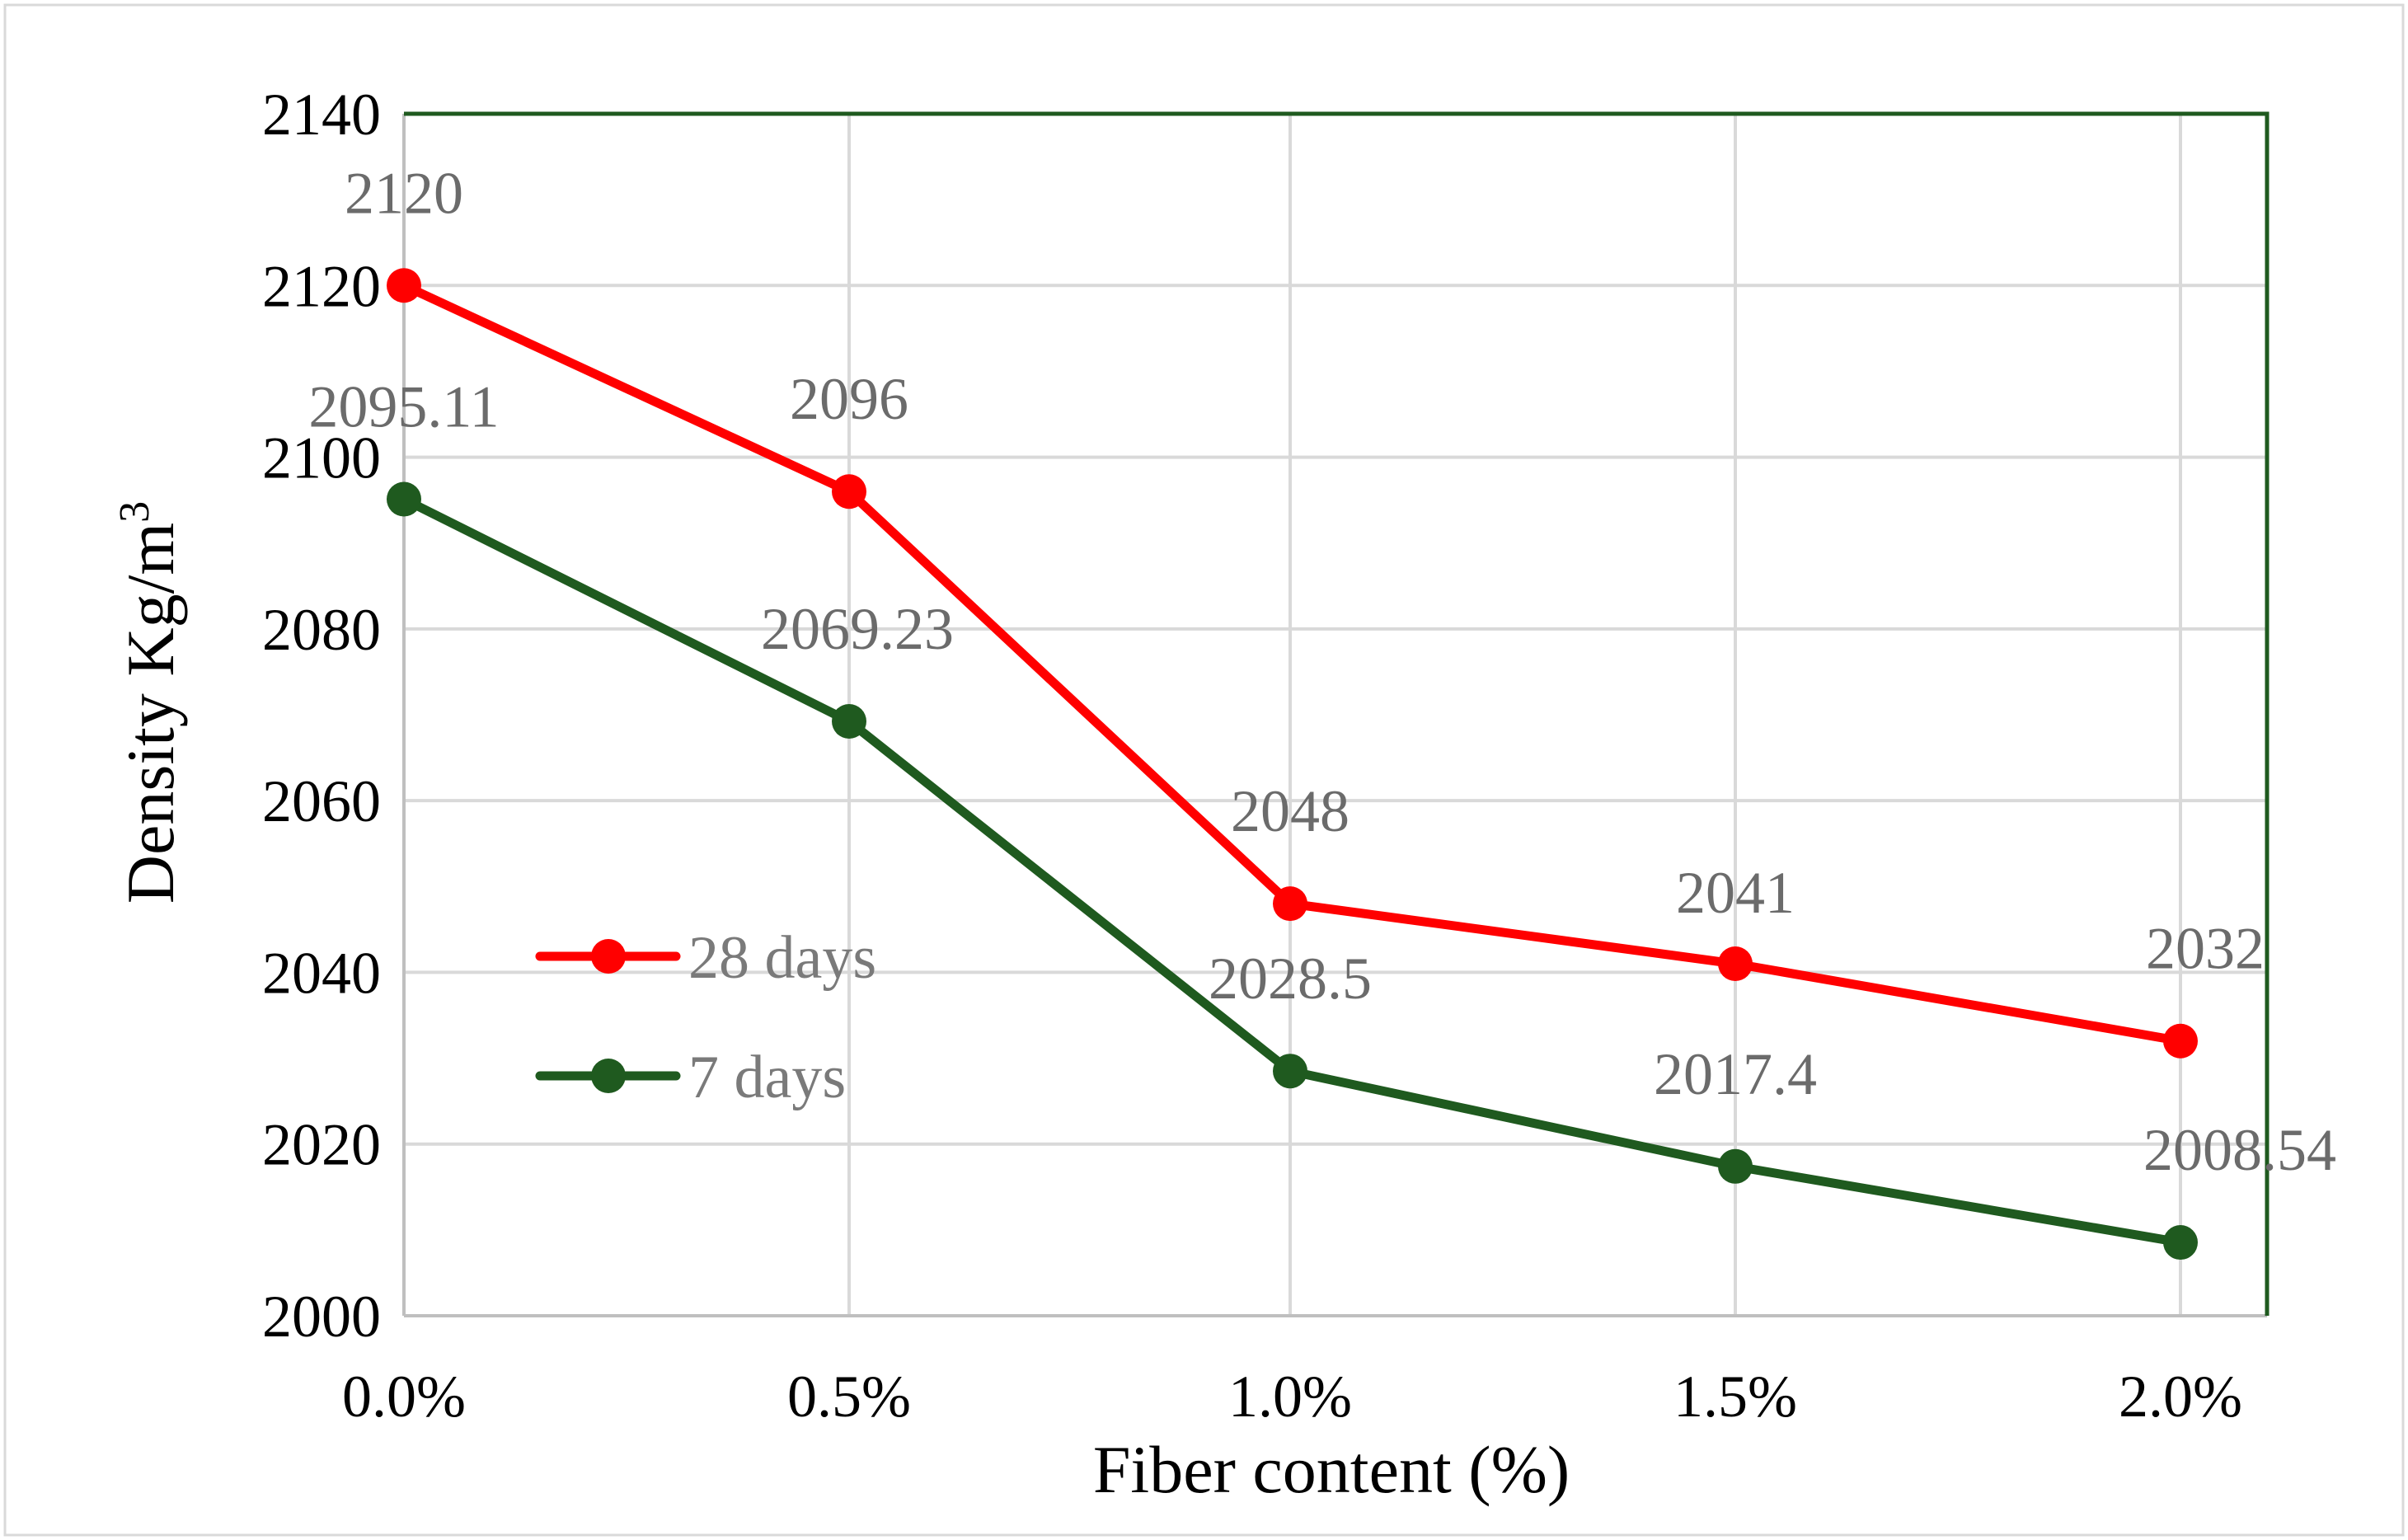 Image resolution: width=2408 pixels, height=1540 pixels. What do you see at coordinates (321, 286) in the screenshot?
I see `y-tick-label-6: 2120` at bounding box center [321, 286].